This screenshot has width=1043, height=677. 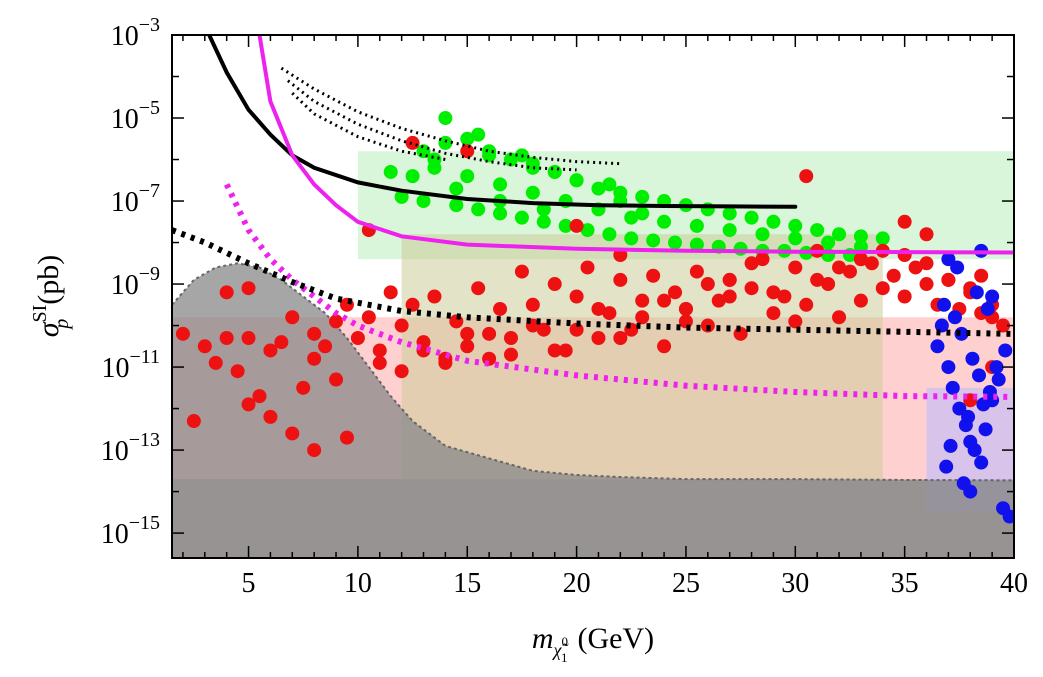 I want to click on y-tick-exponent: −5, so click(x=149, y=108).